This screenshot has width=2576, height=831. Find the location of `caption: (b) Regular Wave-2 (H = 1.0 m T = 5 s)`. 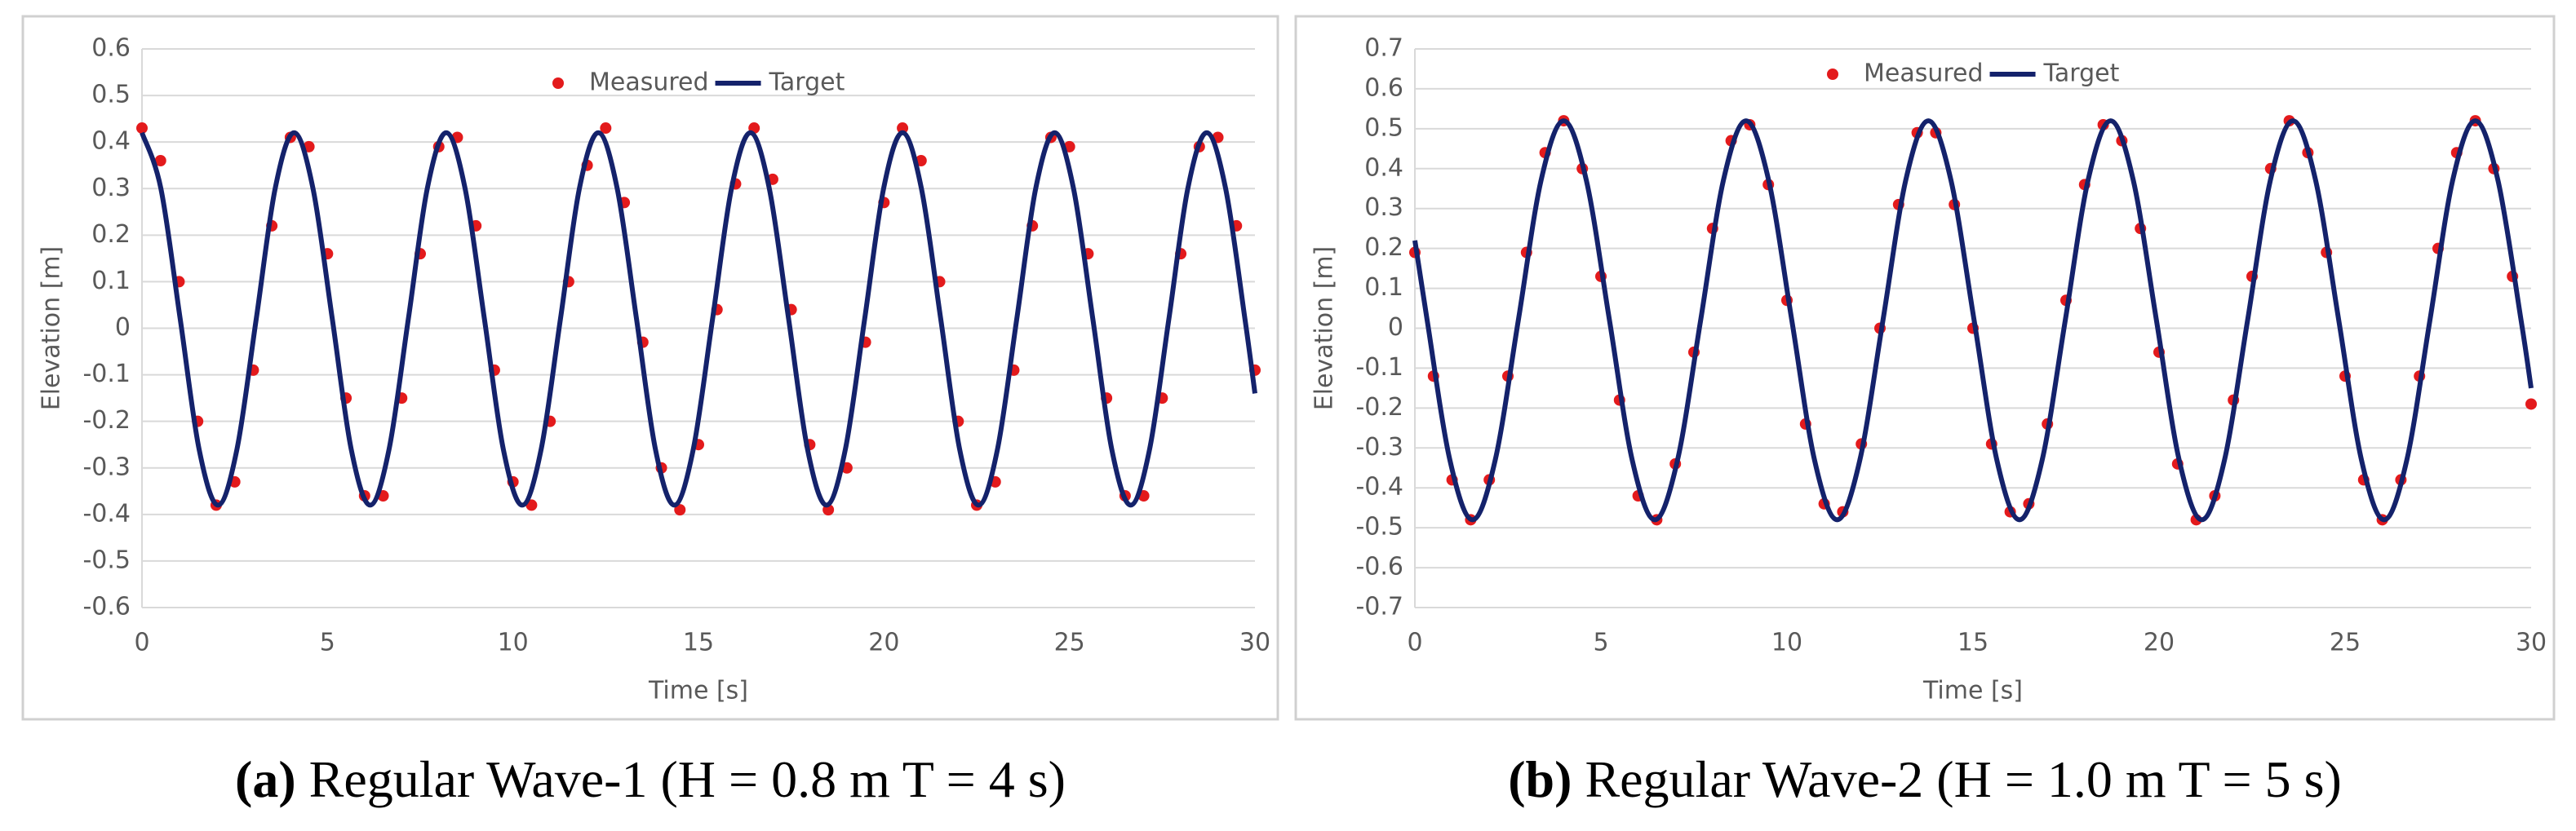

caption: (b) Regular Wave-2 (H = 1.0 m T = 5 s) is located at coordinates (1925, 779).